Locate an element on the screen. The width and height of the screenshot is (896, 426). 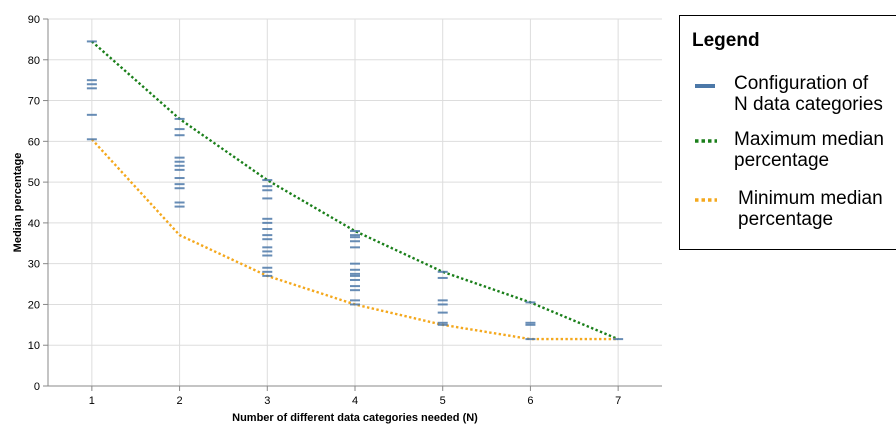
y-tick-label: 10 is located at coordinates (34, 346).